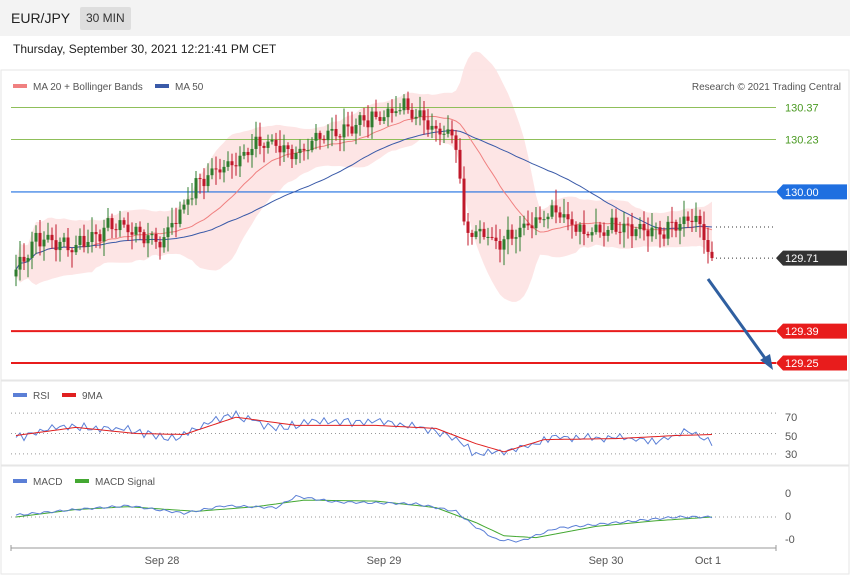  What do you see at coordinates (82, 481) in the screenshot?
I see `macd-signal-legend-swatch` at bounding box center [82, 481].